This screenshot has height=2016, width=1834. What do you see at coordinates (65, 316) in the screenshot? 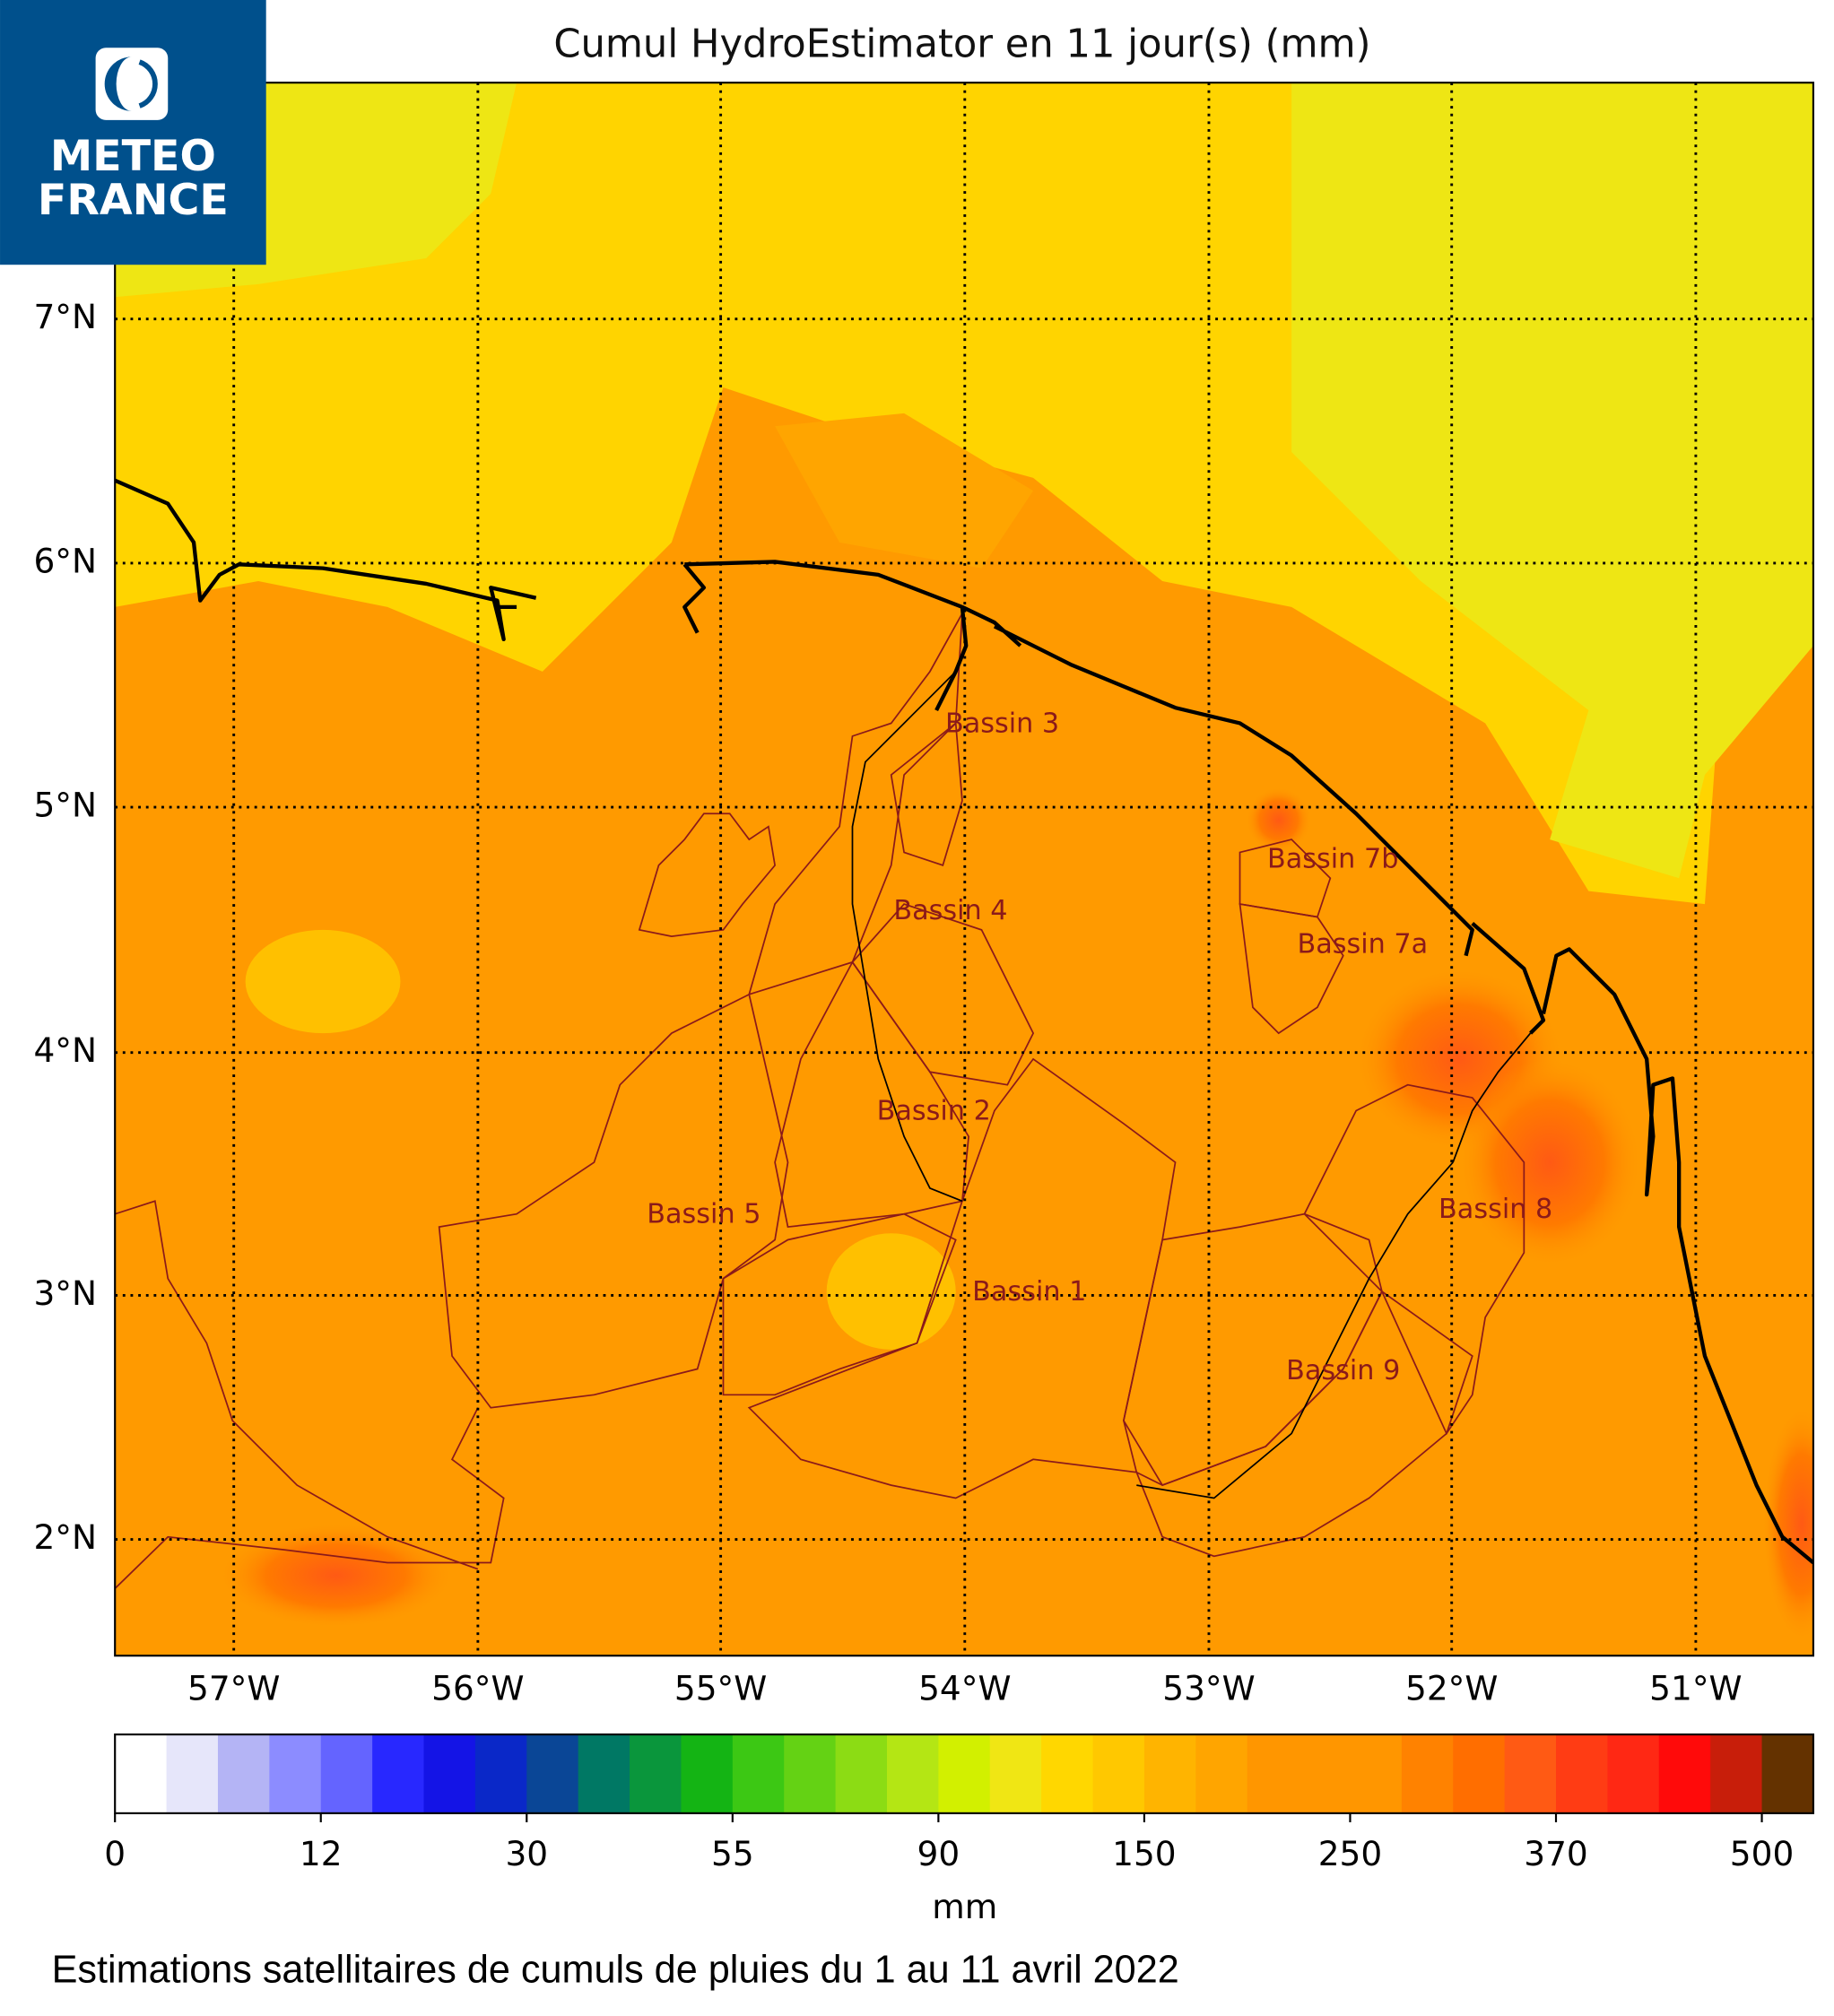
I see `lat-label: 7°N` at bounding box center [65, 316].